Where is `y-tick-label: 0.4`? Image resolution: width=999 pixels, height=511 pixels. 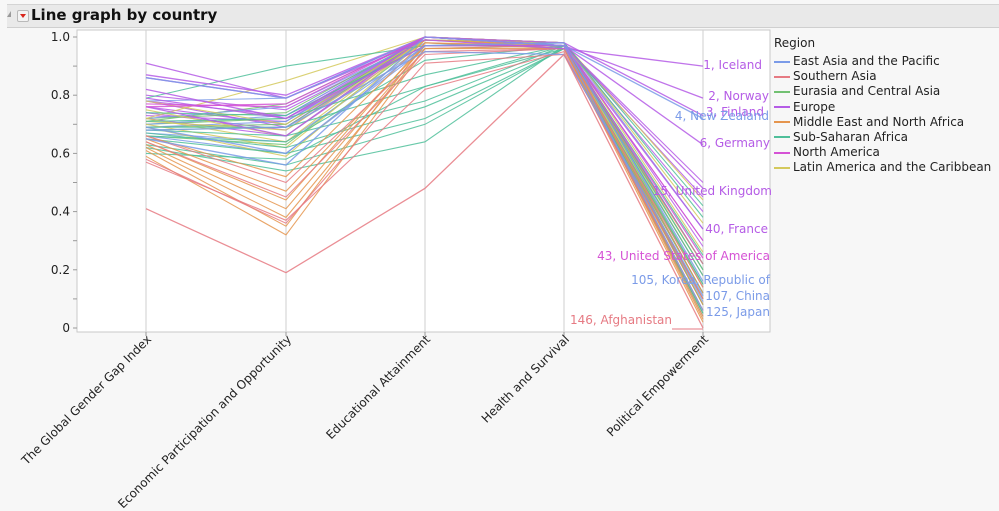 y-tick-label: 0.4 is located at coordinates (60, 212).